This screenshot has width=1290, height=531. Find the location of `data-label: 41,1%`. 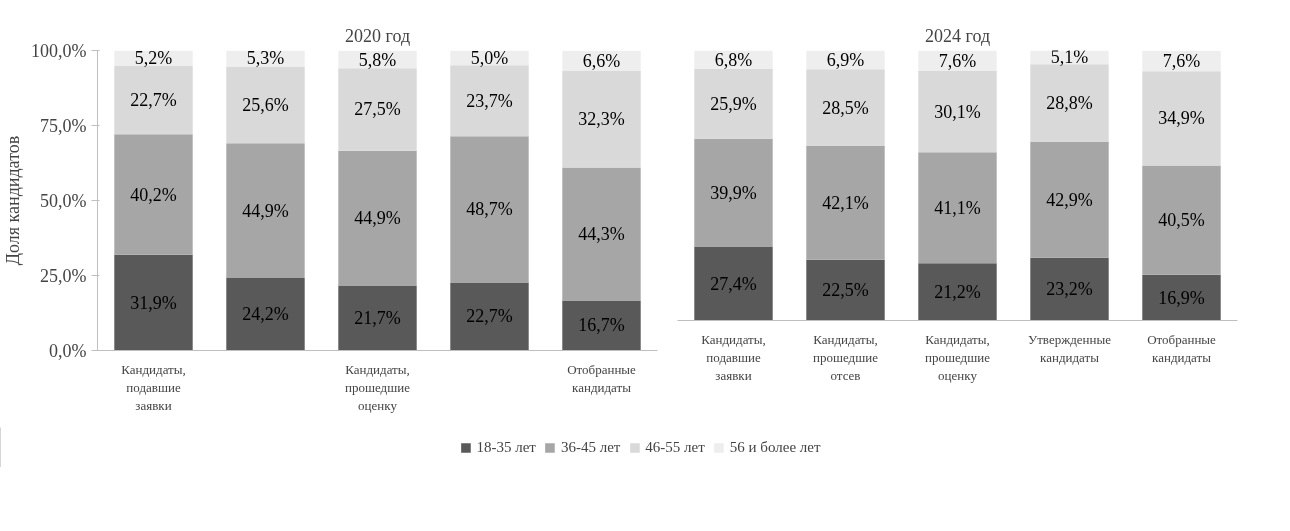

data-label: 41,1% is located at coordinates (957, 207).